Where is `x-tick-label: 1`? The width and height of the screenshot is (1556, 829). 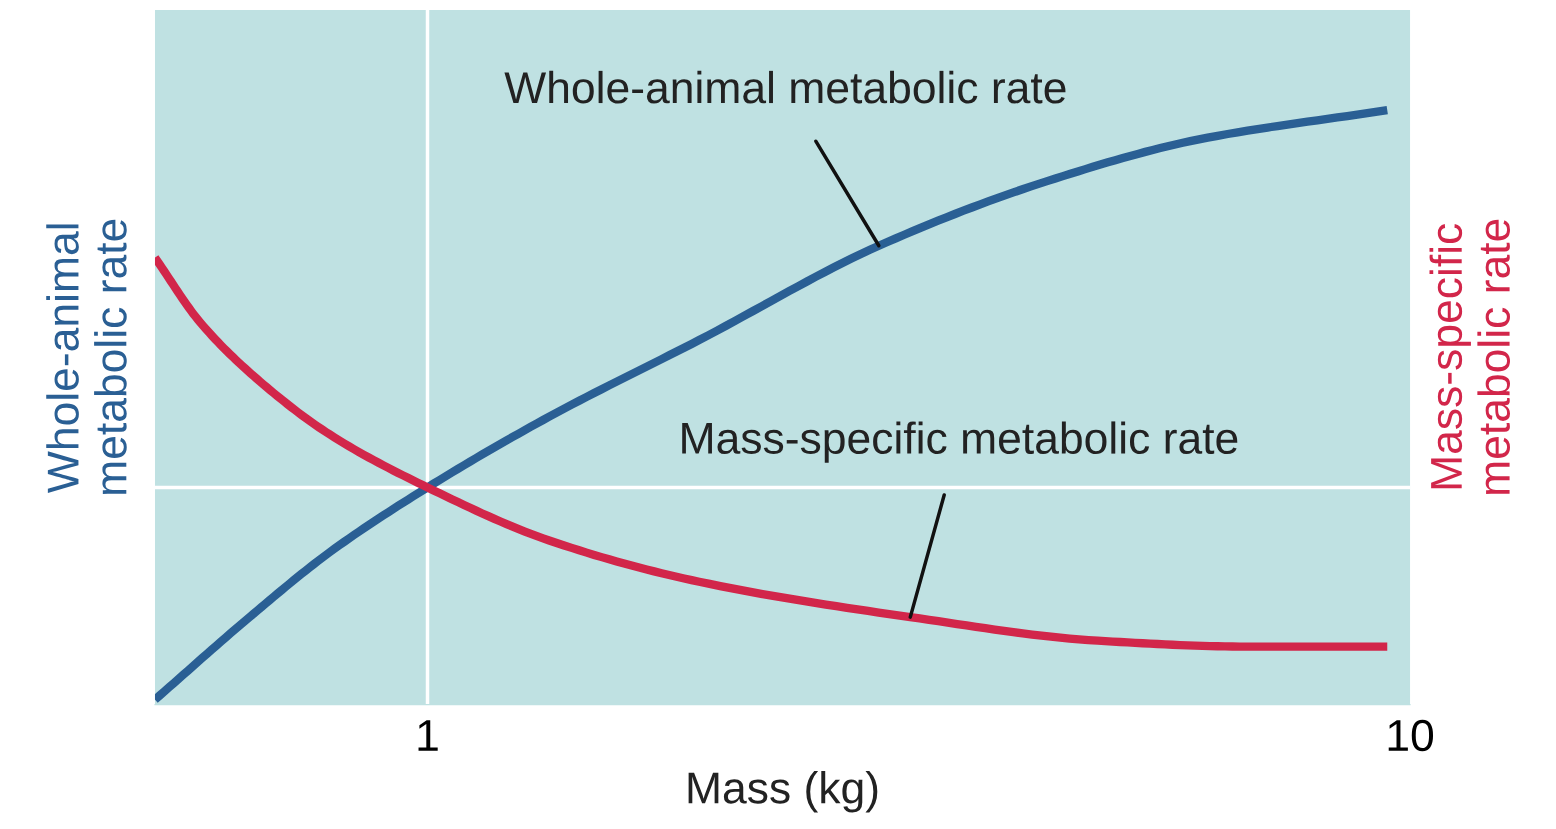 x-tick-label: 1 is located at coordinates (428, 735).